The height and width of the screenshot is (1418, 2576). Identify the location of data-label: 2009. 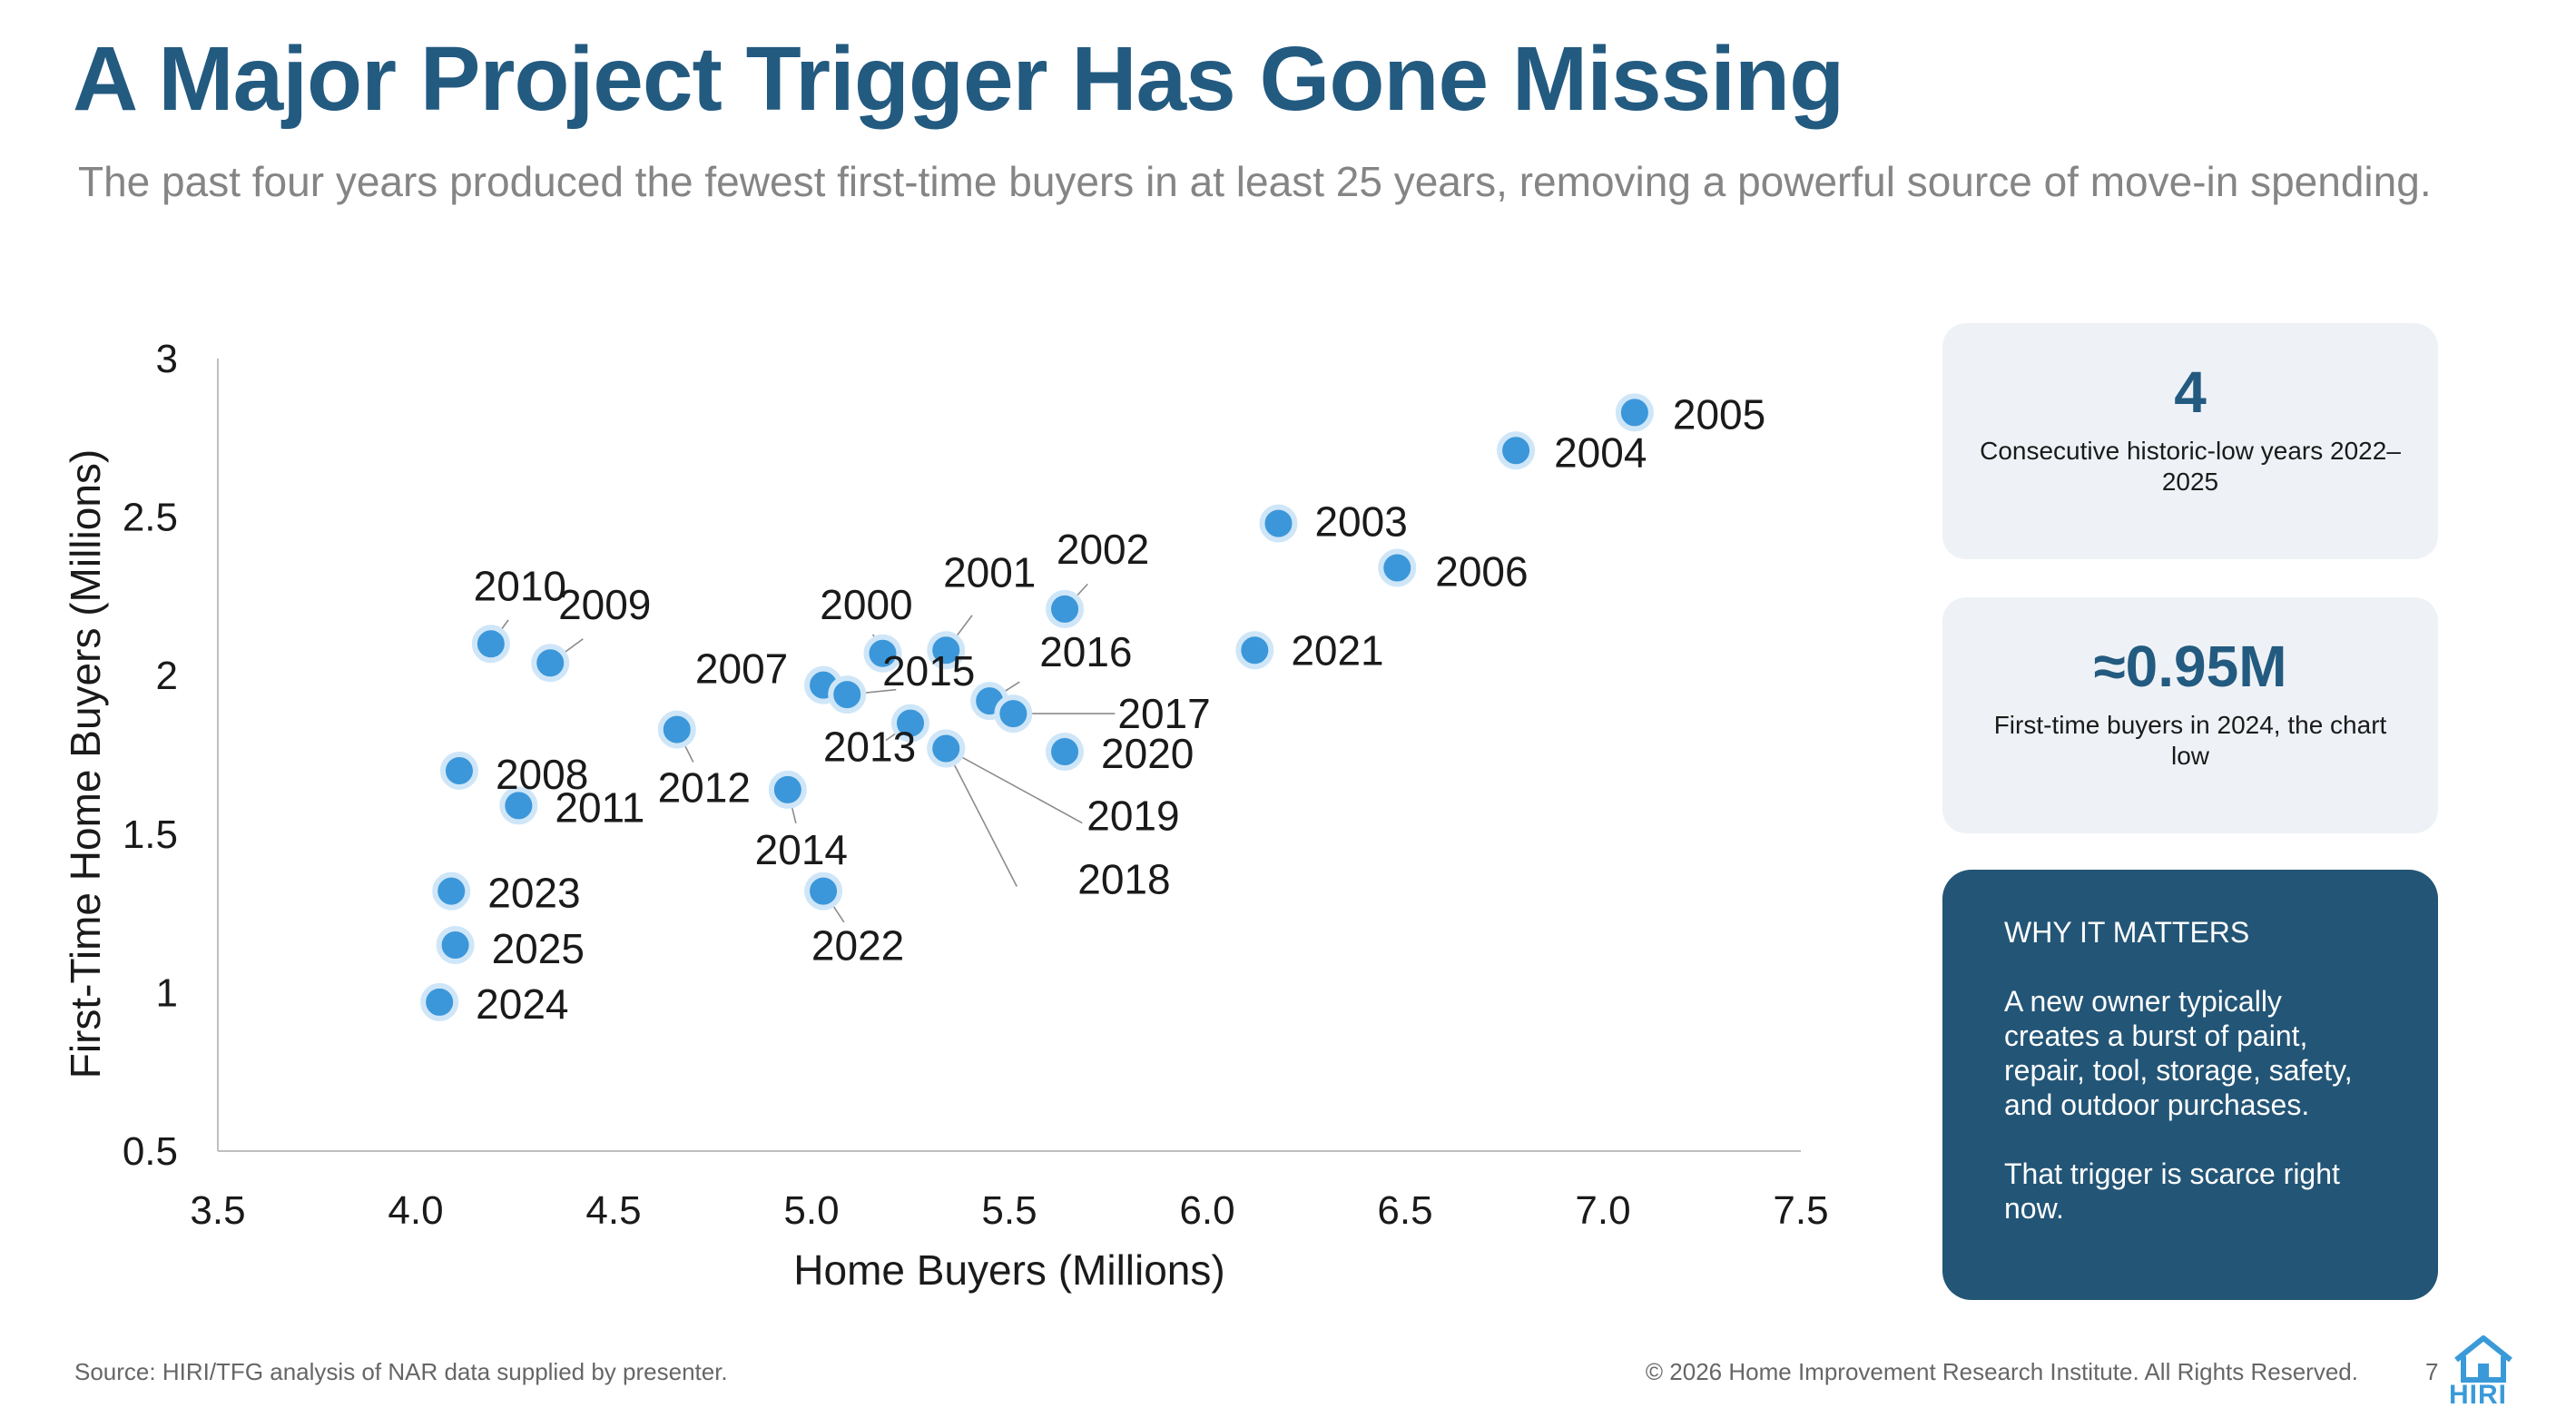
(604, 604).